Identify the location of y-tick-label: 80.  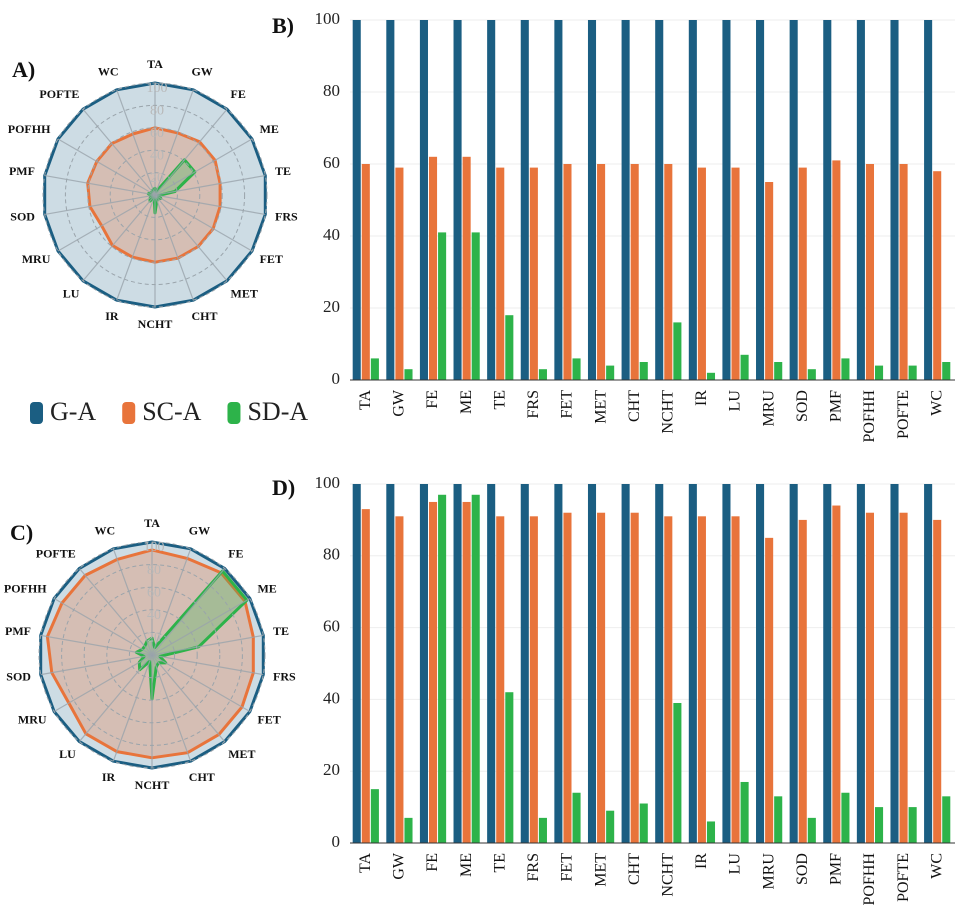
(331, 90).